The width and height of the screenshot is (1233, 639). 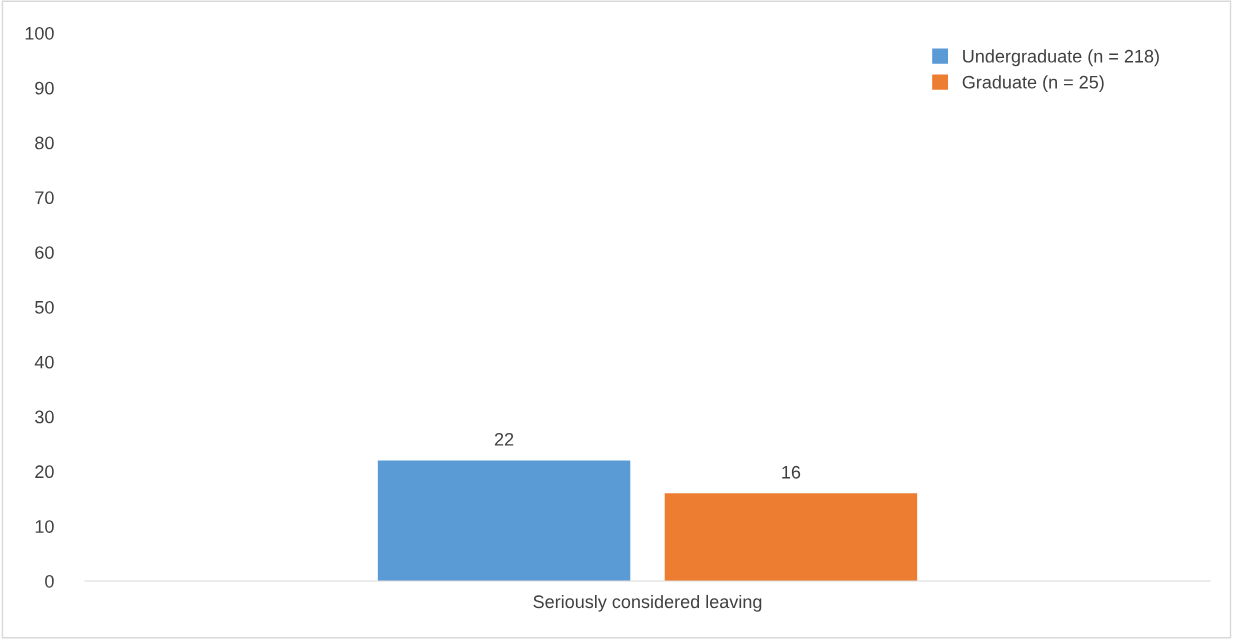 I want to click on y-tick-label: 40, so click(x=44, y=362).